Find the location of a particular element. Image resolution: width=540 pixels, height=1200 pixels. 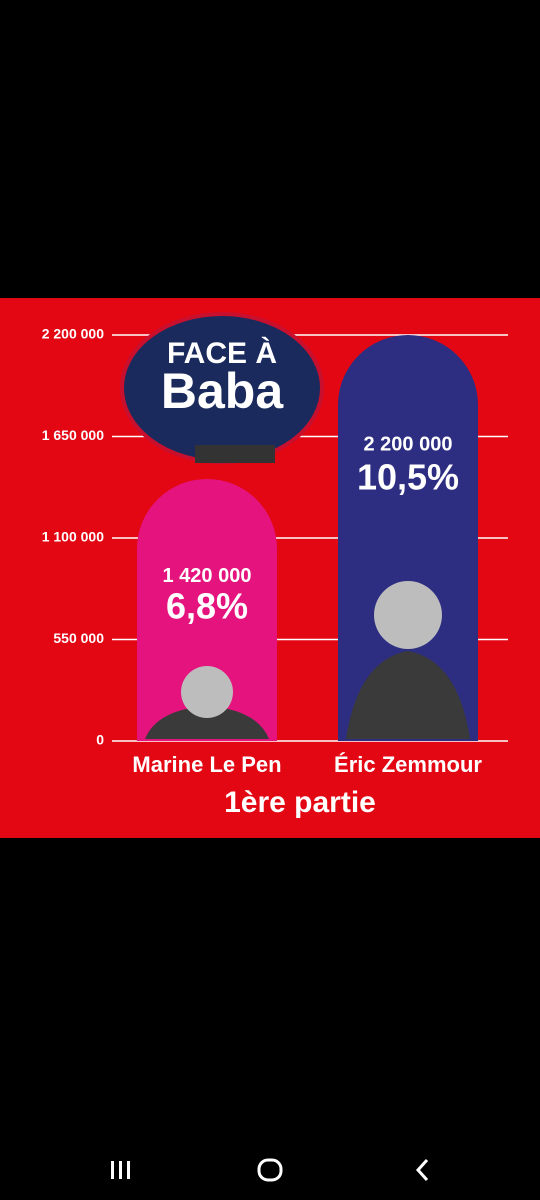

back-button is located at coordinates (422, 1170).